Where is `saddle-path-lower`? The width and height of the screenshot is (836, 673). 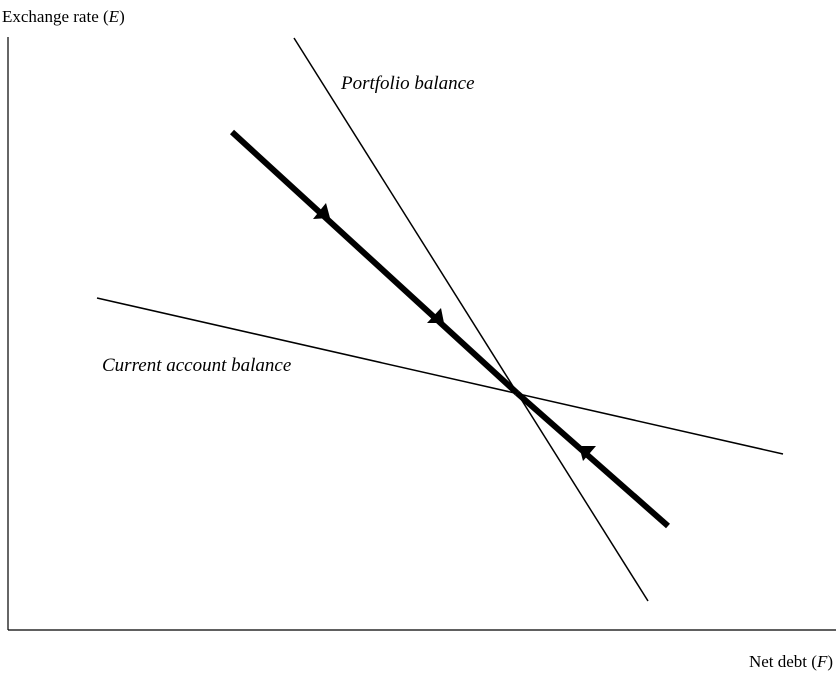
saddle-path-lower is located at coordinates (592, 459).